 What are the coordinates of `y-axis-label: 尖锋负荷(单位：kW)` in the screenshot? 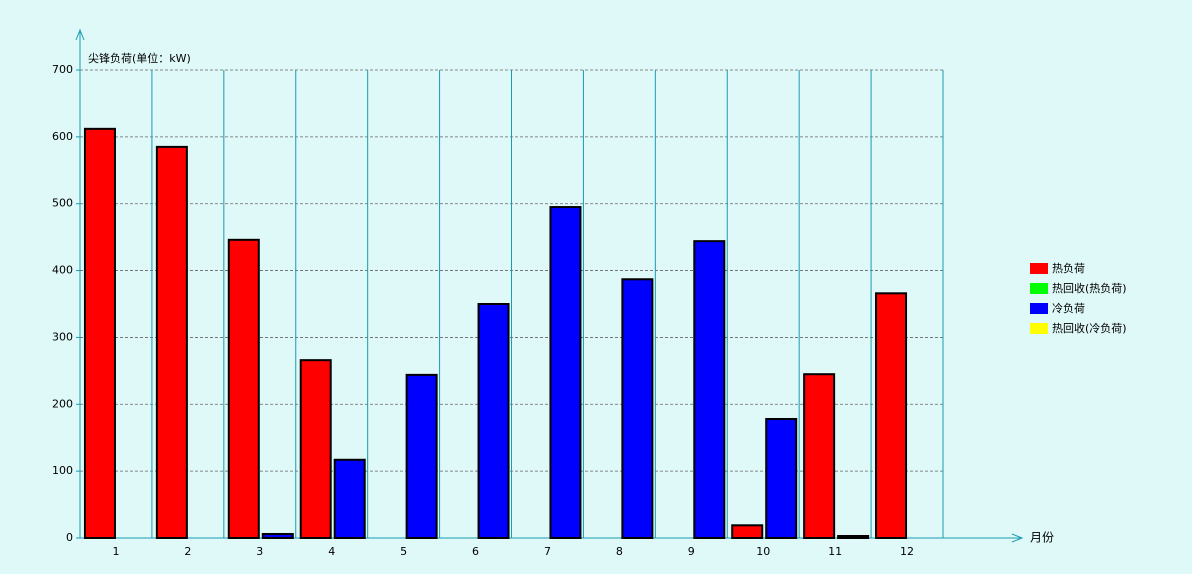 It's located at (139, 58).